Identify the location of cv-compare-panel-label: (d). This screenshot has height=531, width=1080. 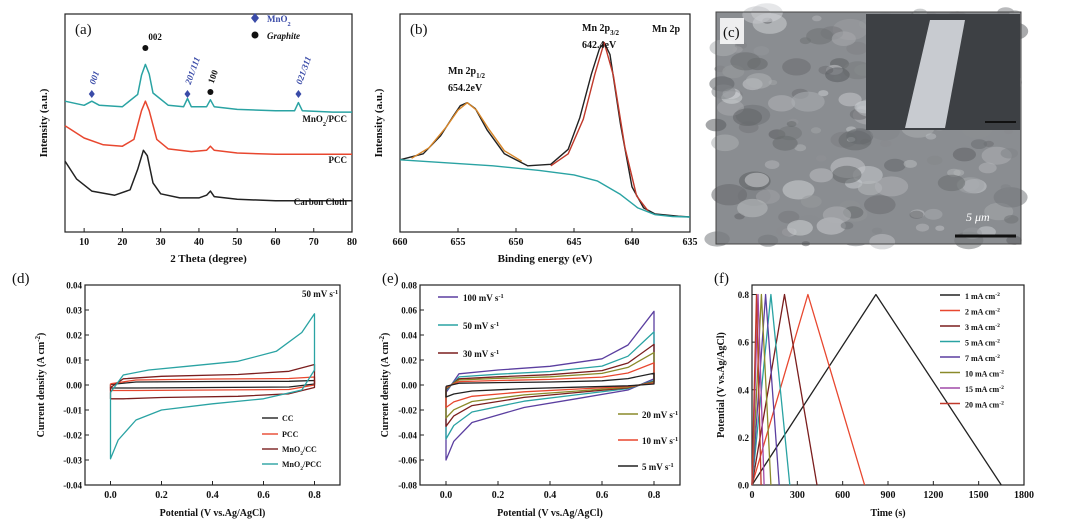
(21, 279).